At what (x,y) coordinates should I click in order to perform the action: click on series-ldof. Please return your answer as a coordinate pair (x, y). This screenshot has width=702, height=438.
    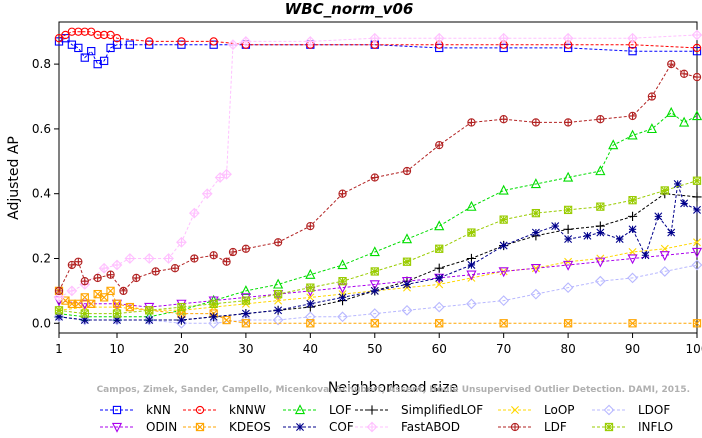
    Looking at the image, I should click on (377, 294).